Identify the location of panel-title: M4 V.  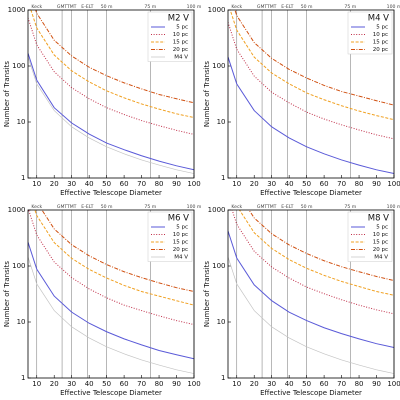
(378, 19).